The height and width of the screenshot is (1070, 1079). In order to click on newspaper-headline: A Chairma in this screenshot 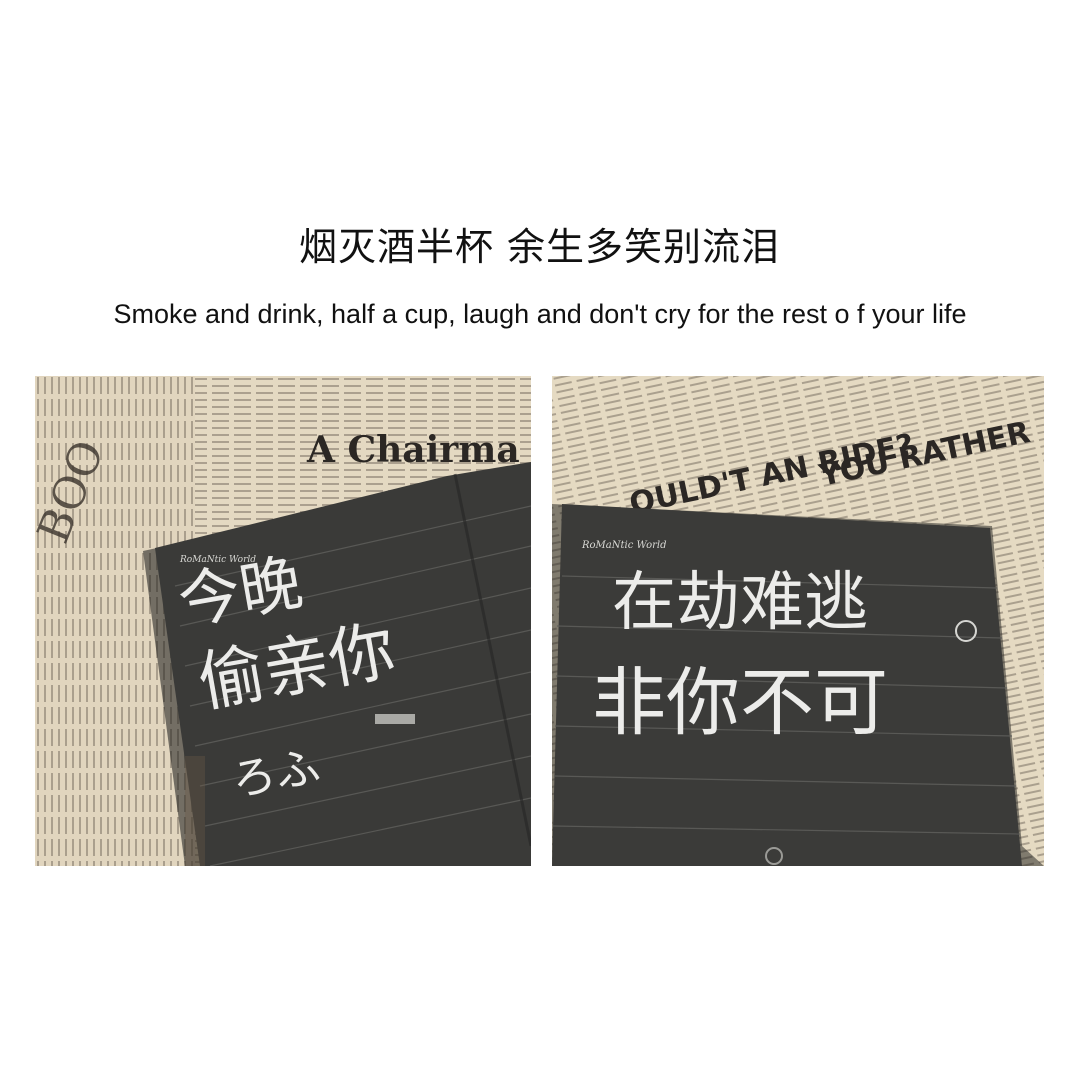, I will do `click(413, 450)`.